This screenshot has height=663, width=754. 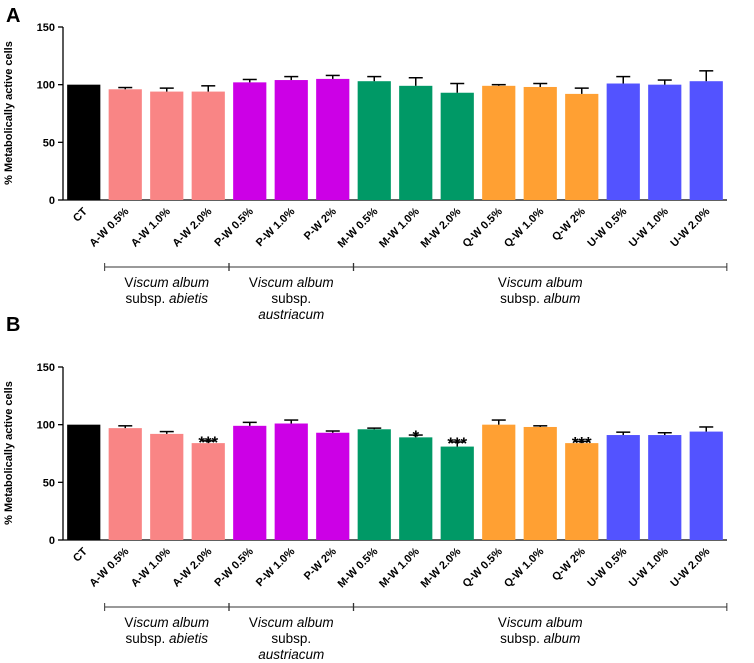 I want to click on x-tick-label: CT, so click(x=80, y=214).